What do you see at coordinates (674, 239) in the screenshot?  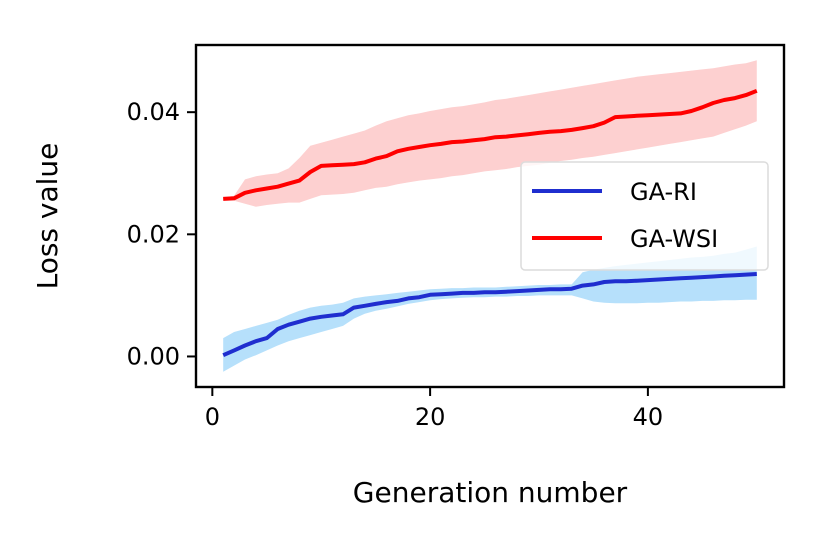 I see `legend-label: GA-WSI` at bounding box center [674, 239].